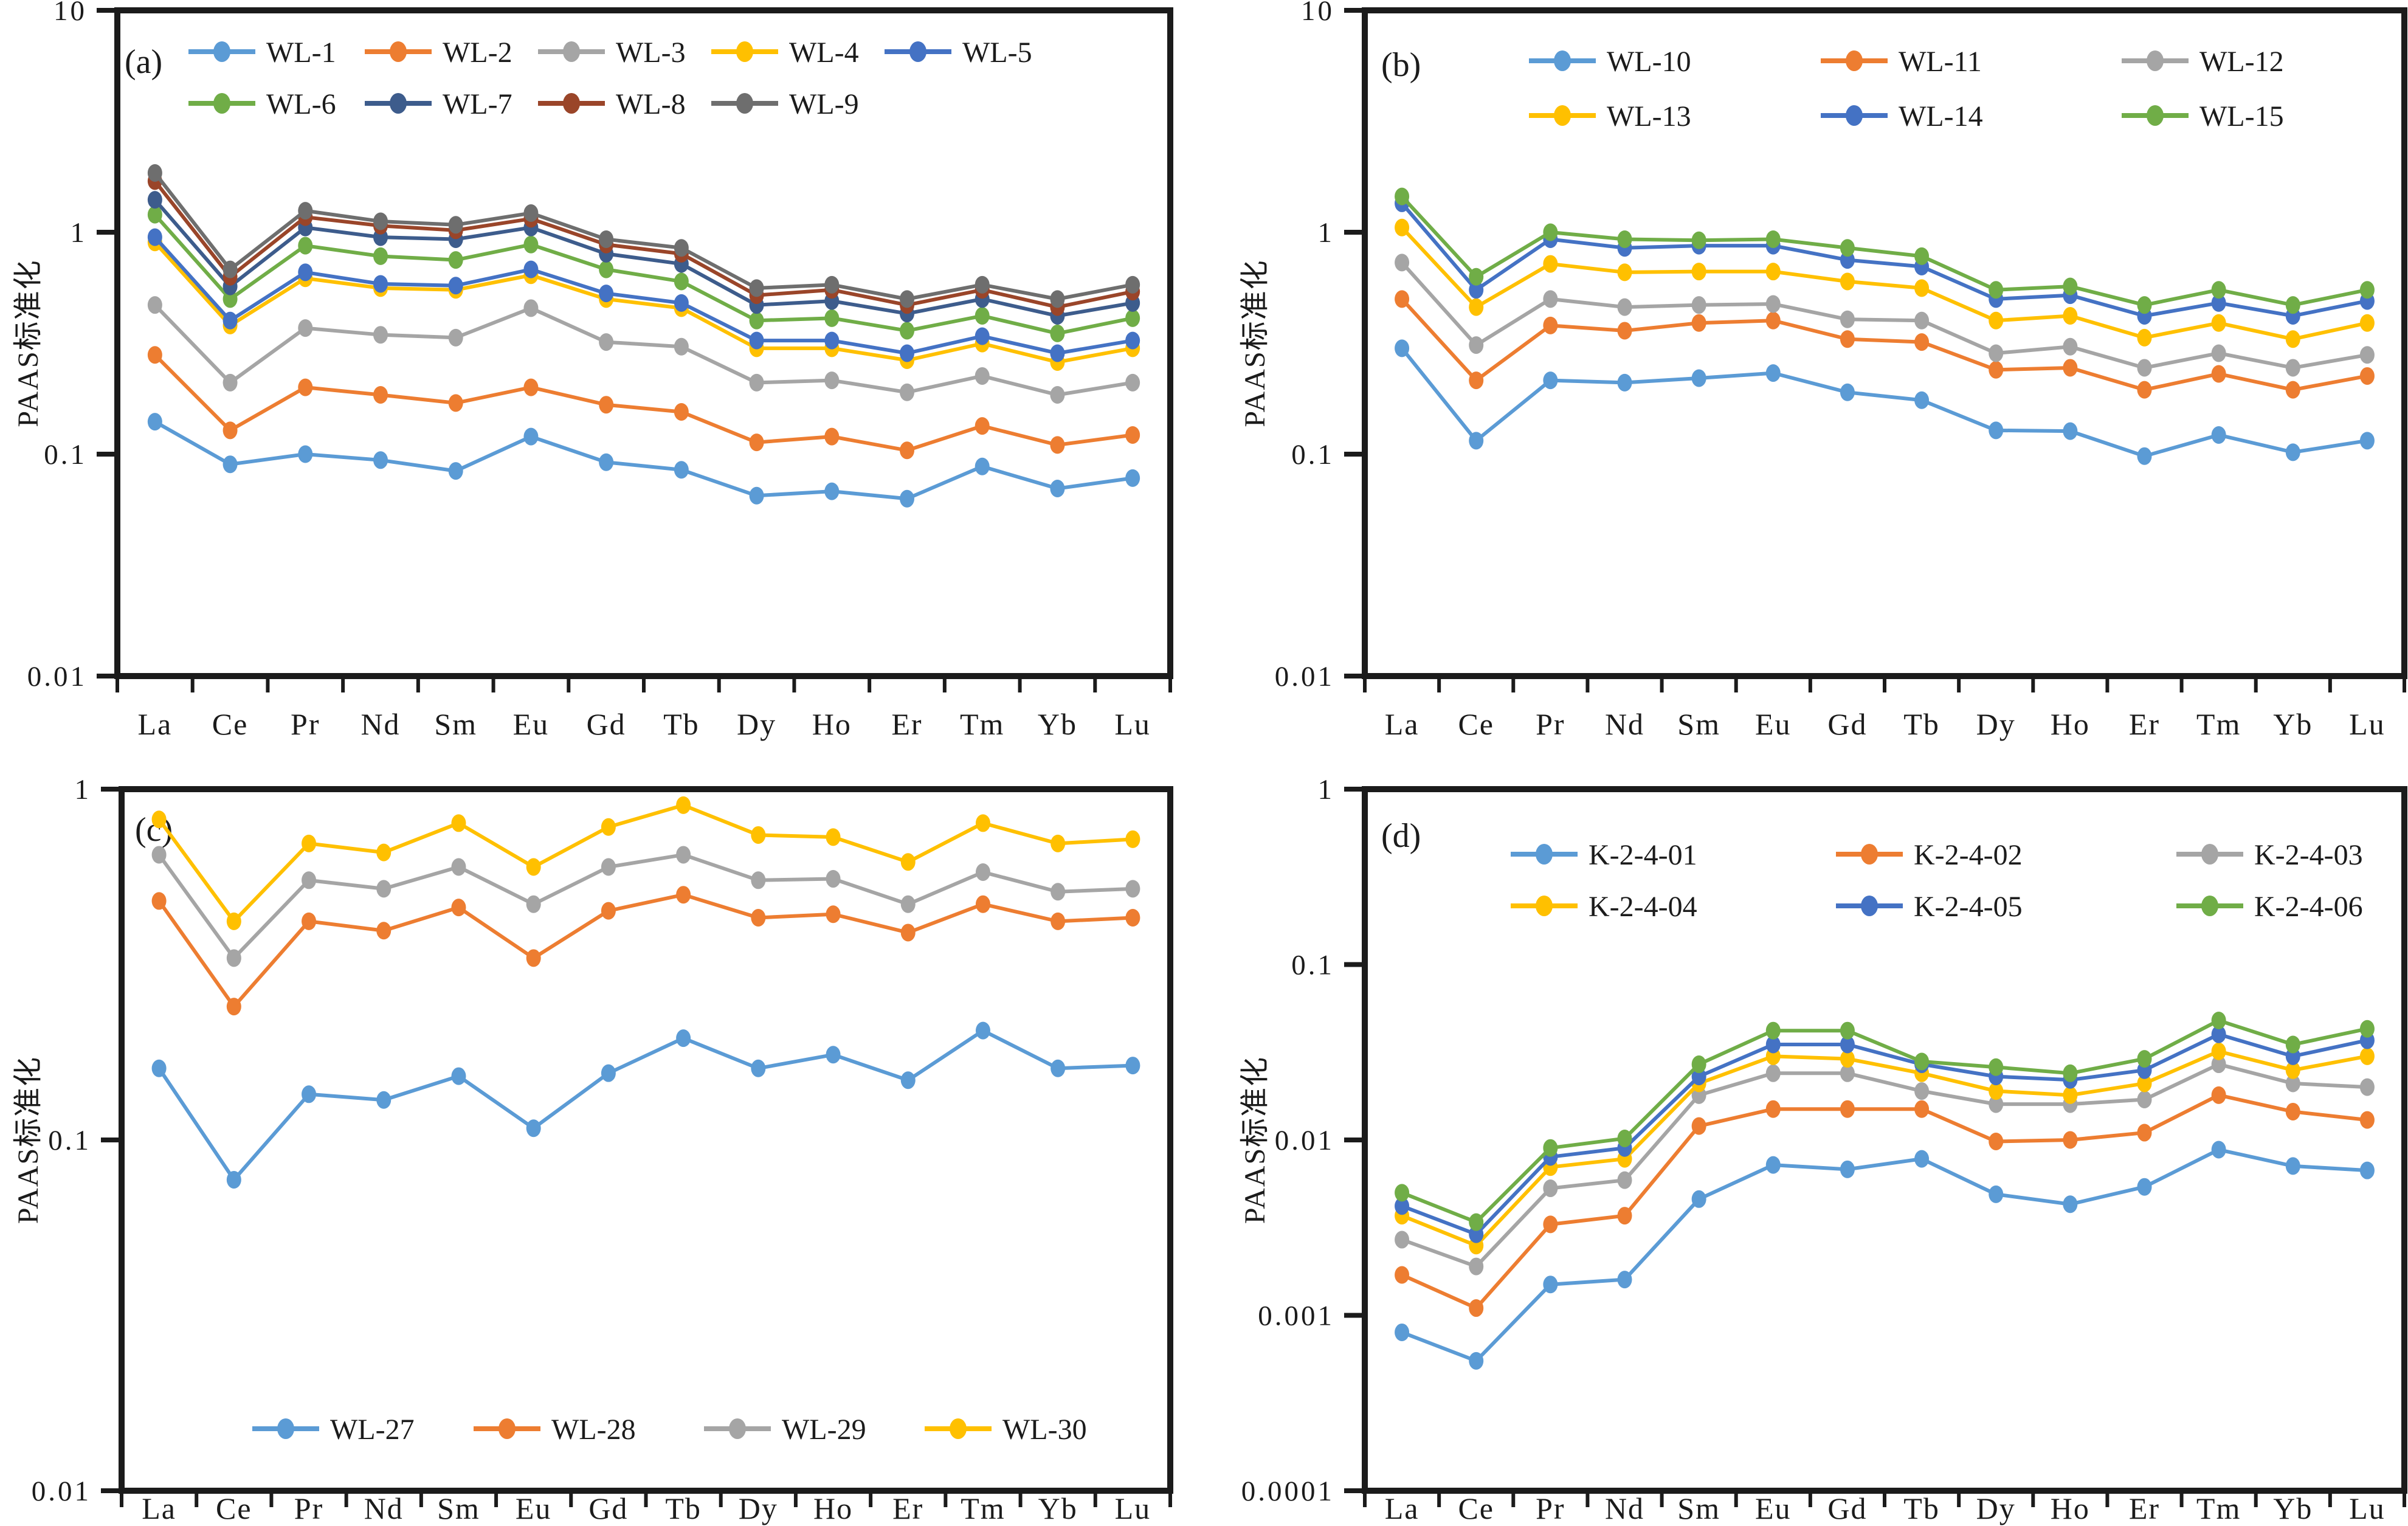 The width and height of the screenshot is (2408, 1526). Describe the element at coordinates (531, 724) in the screenshot. I see `x-category-label: Eu` at that location.